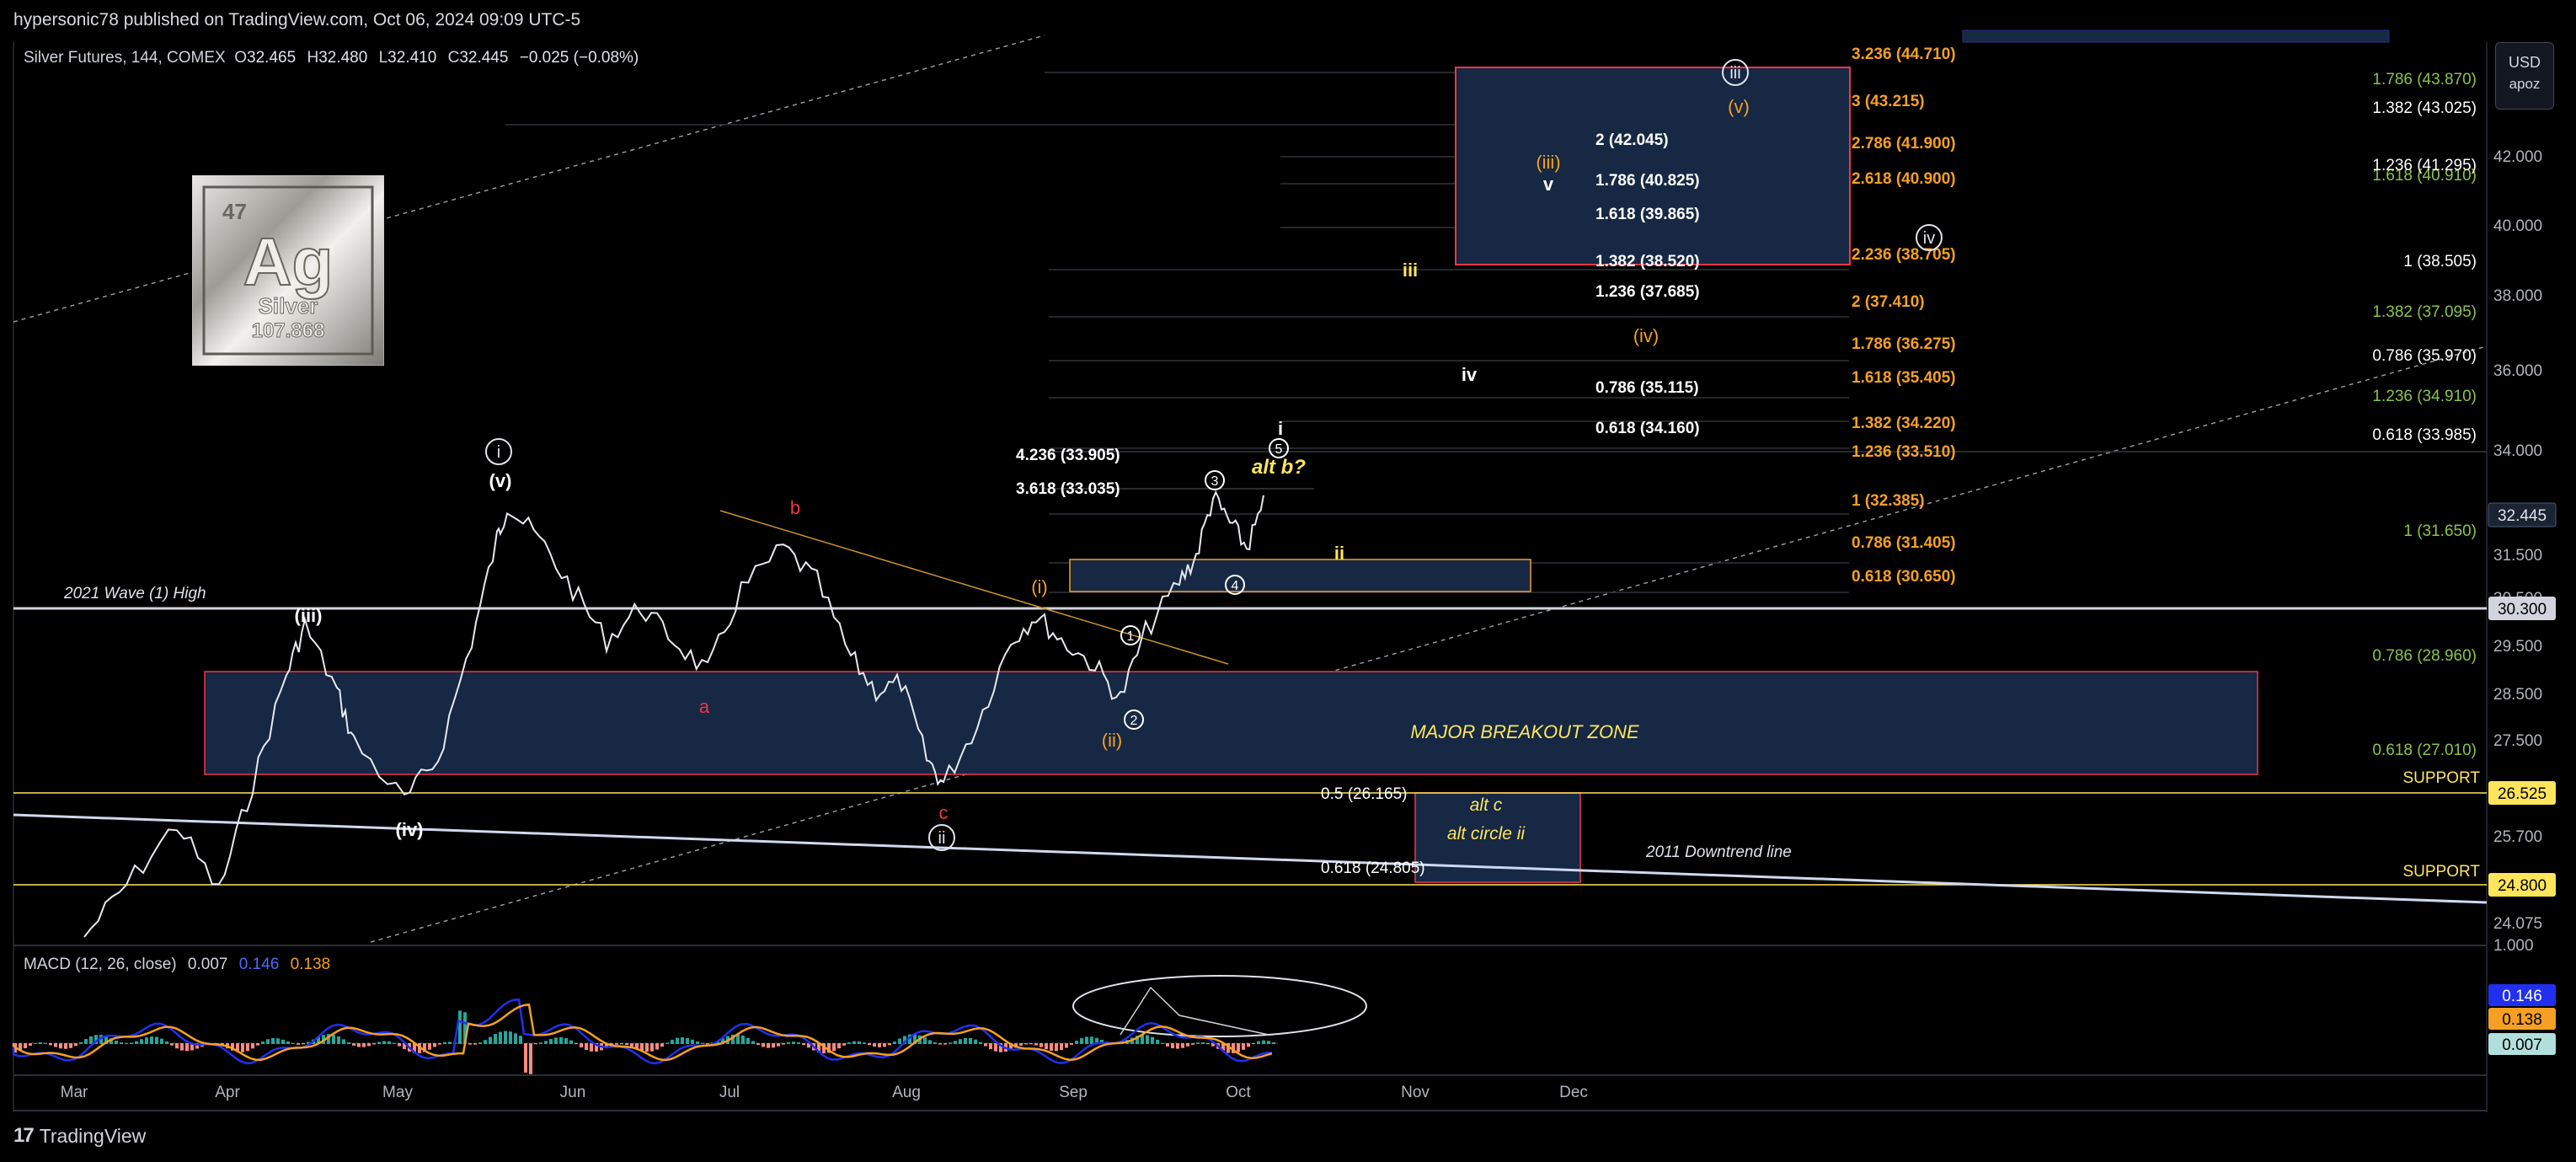 The width and height of the screenshot is (2576, 1162). Describe the element at coordinates (1250, 858) in the screenshot. I see `2011-downtrend-line` at that location.